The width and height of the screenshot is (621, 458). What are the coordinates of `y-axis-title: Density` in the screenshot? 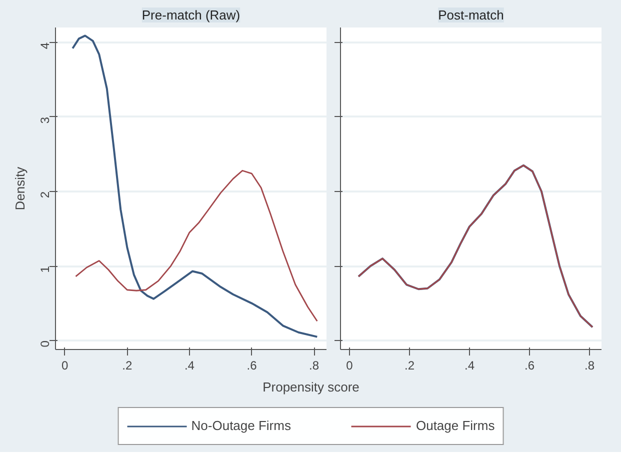 It's located at (20, 188).